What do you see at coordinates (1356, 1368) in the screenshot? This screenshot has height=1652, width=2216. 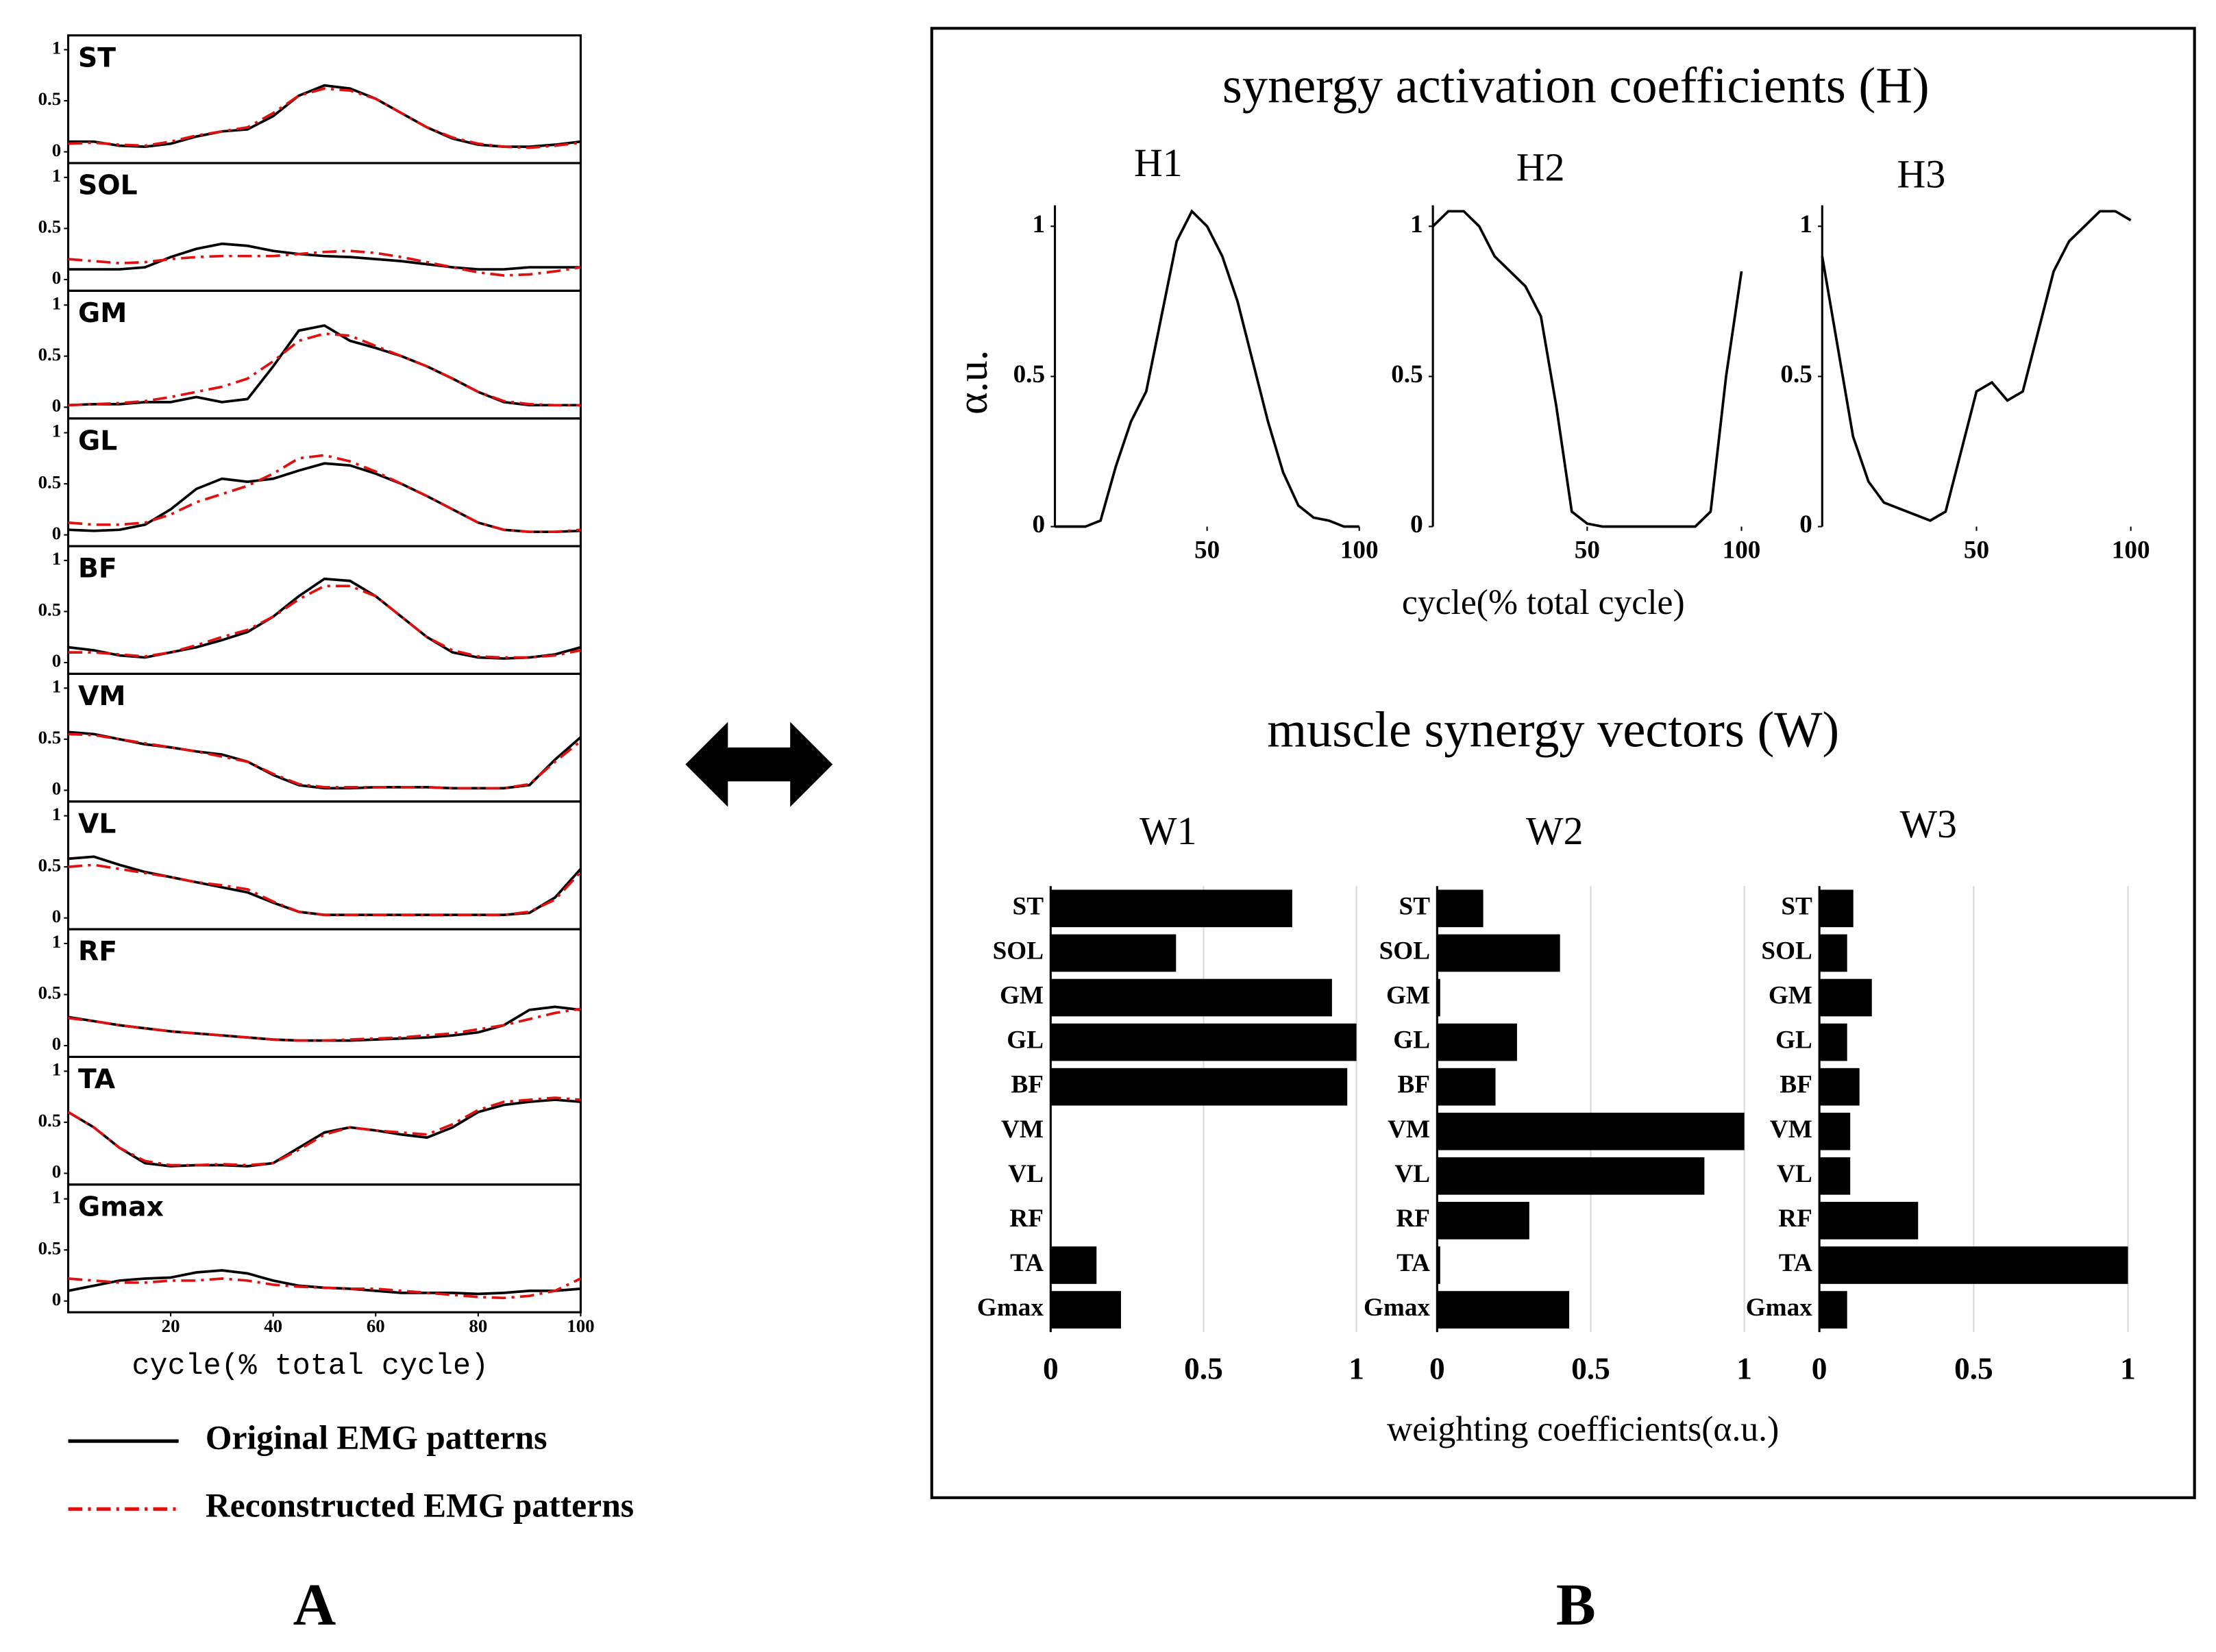 I see `x-tick-label: 1` at bounding box center [1356, 1368].